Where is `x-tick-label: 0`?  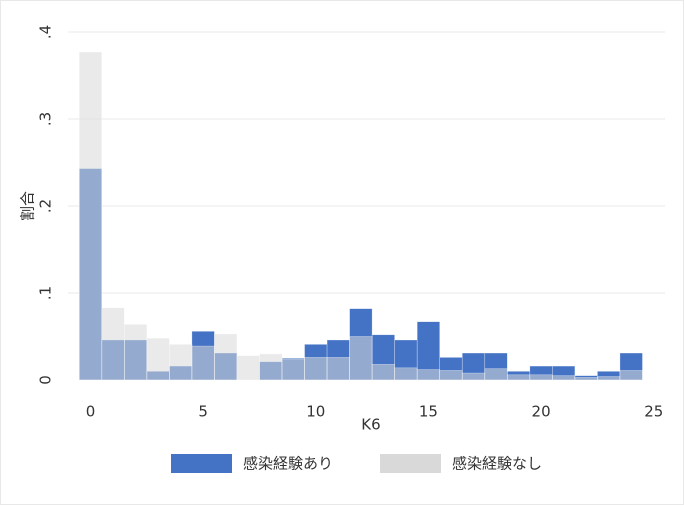 x-tick-label: 0 is located at coordinates (91, 412).